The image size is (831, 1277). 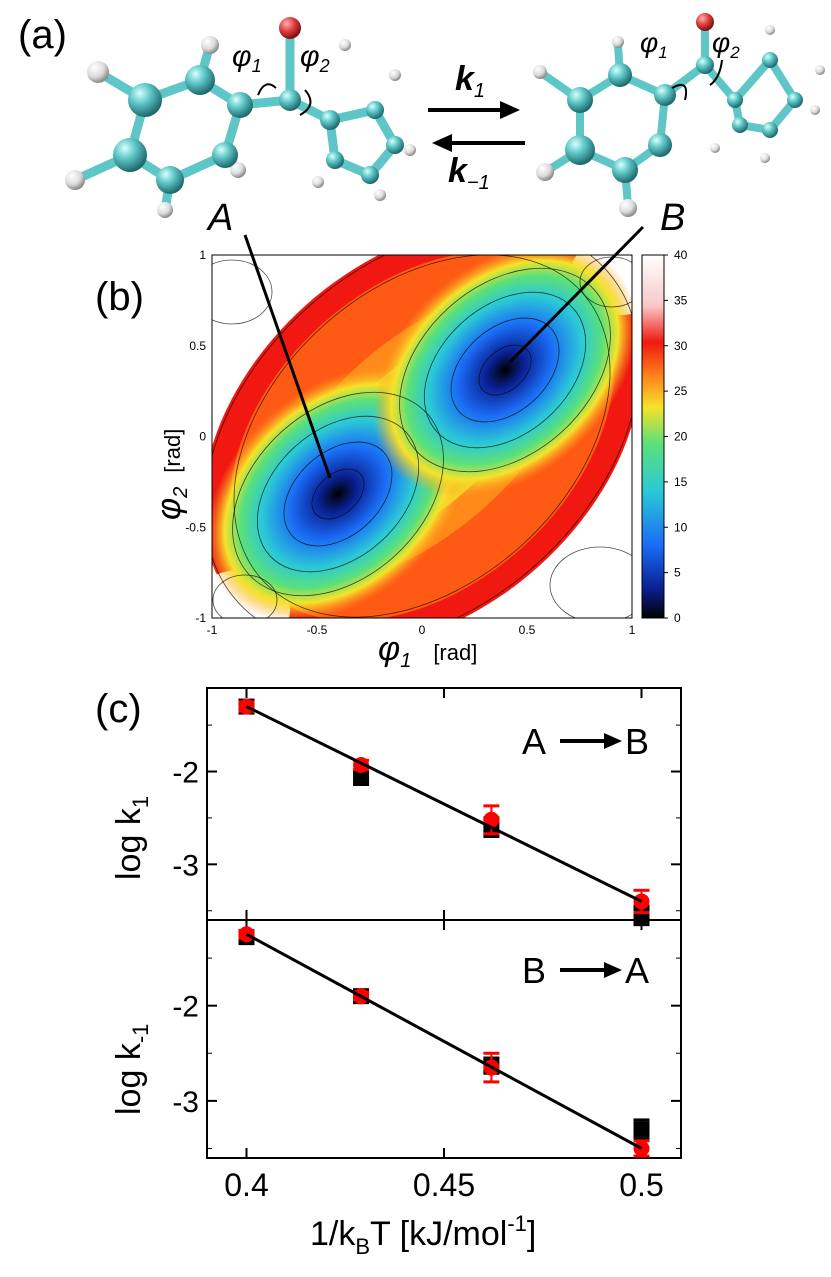 I want to click on colorbar-tick-label: 25, so click(x=681, y=391).